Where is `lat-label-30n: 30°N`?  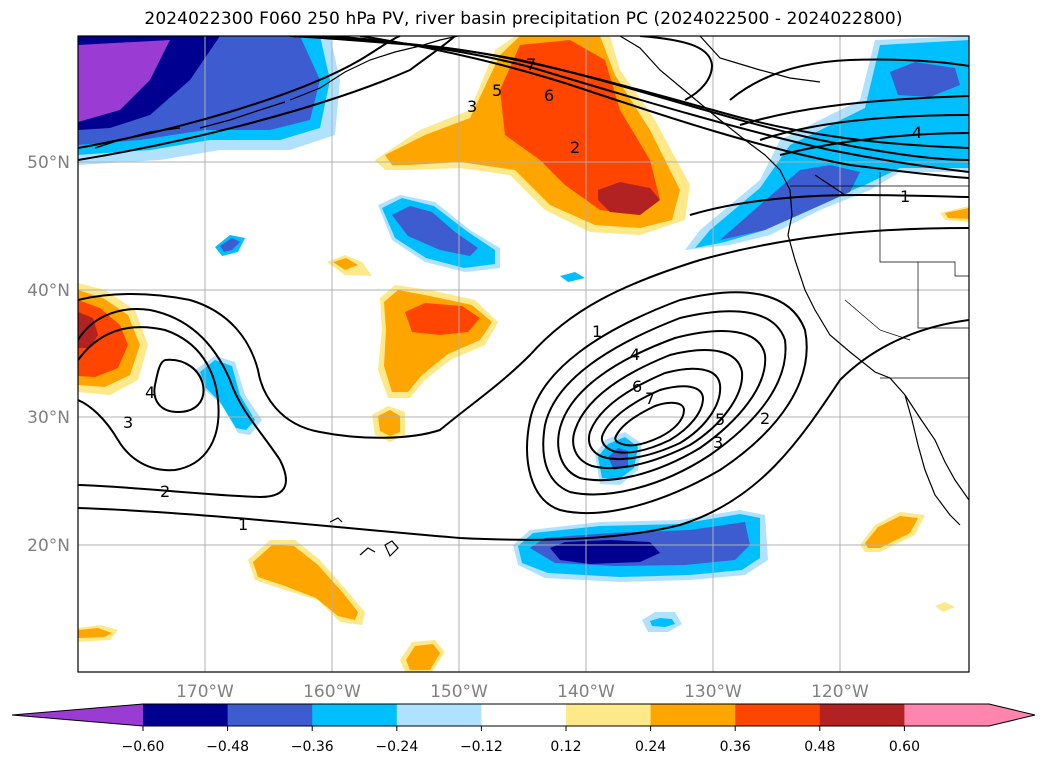
lat-label-30n: 30°N is located at coordinates (48, 418).